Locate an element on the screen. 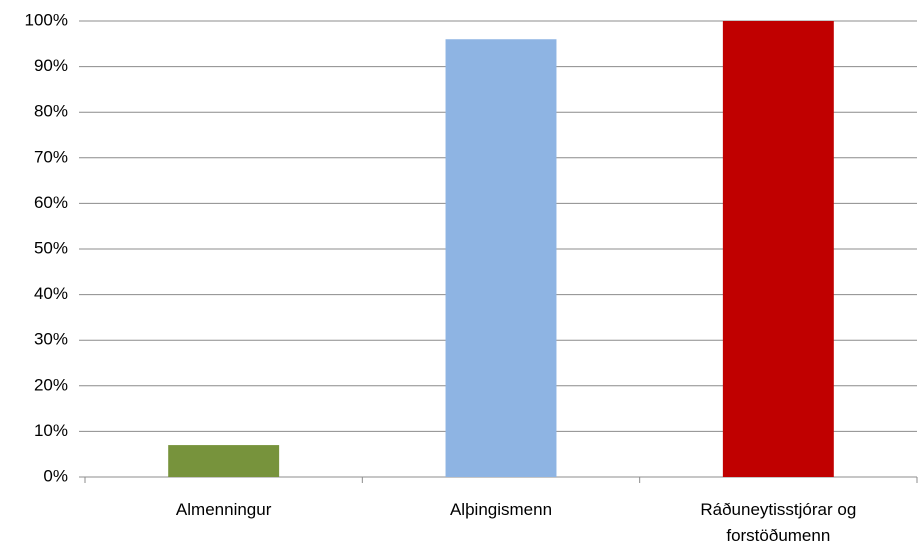 Image resolution: width=918 pixels, height=550 pixels. y-tick-label: 50% is located at coordinates (51, 247).